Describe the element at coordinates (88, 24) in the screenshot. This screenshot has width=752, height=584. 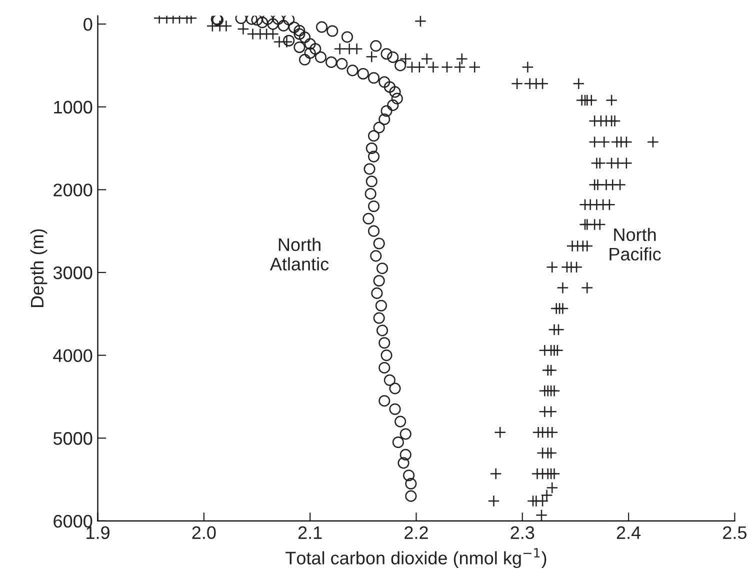
I see `y-tick-label: 0` at that location.